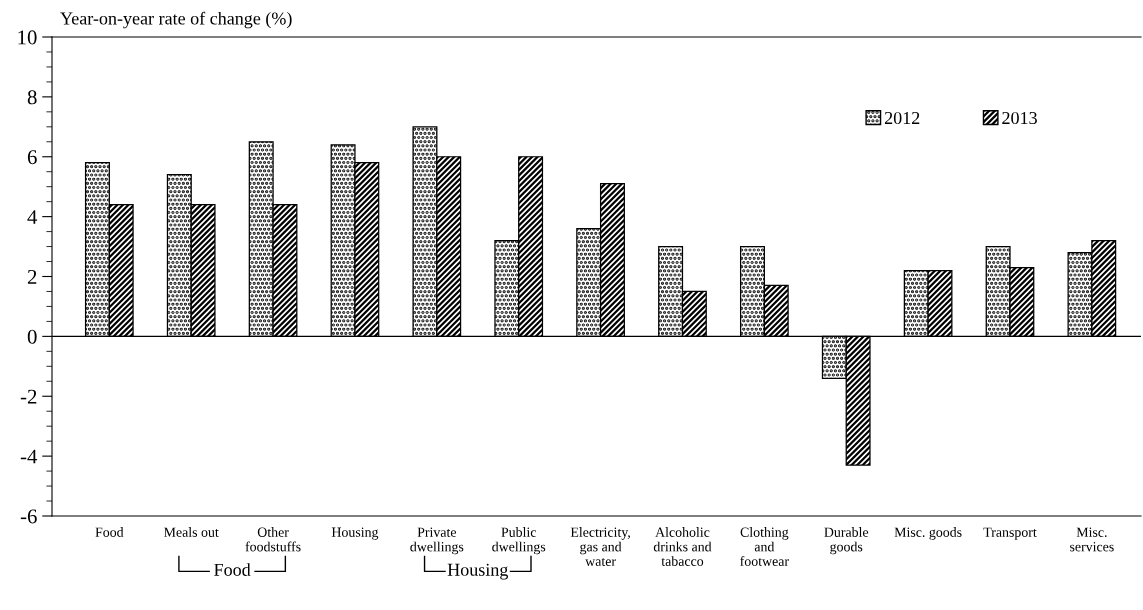  I want to click on y-tick-label: 6, so click(32, 157).